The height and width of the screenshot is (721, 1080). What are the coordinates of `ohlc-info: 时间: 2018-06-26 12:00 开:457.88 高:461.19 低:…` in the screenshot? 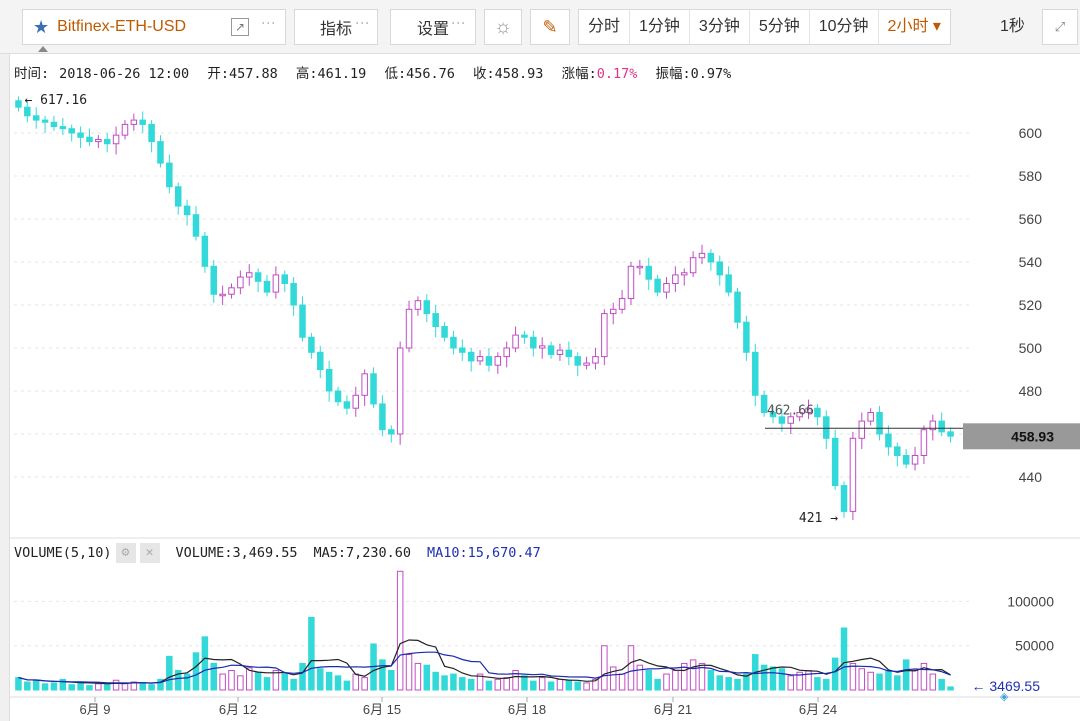 It's located at (377, 72).